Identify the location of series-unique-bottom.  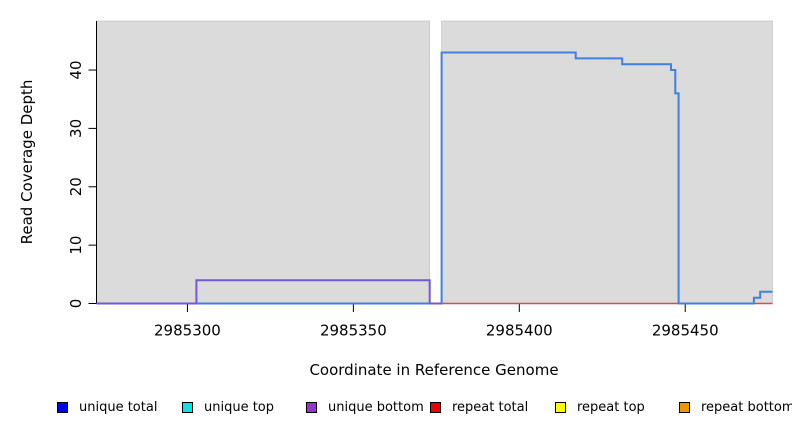
(269, 292).